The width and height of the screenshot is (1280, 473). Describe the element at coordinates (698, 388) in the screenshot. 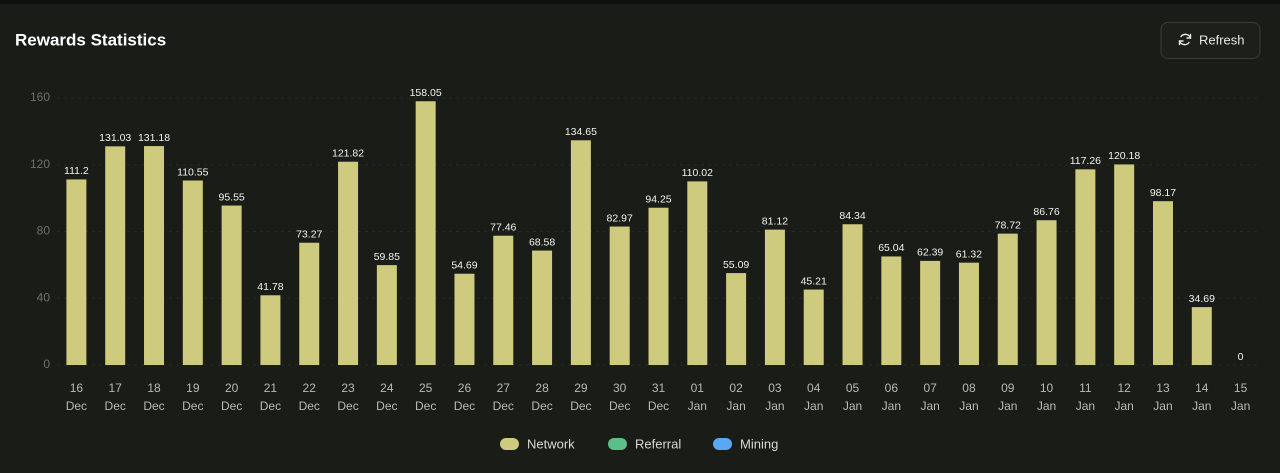

I see `x-tick-label: 01` at that location.